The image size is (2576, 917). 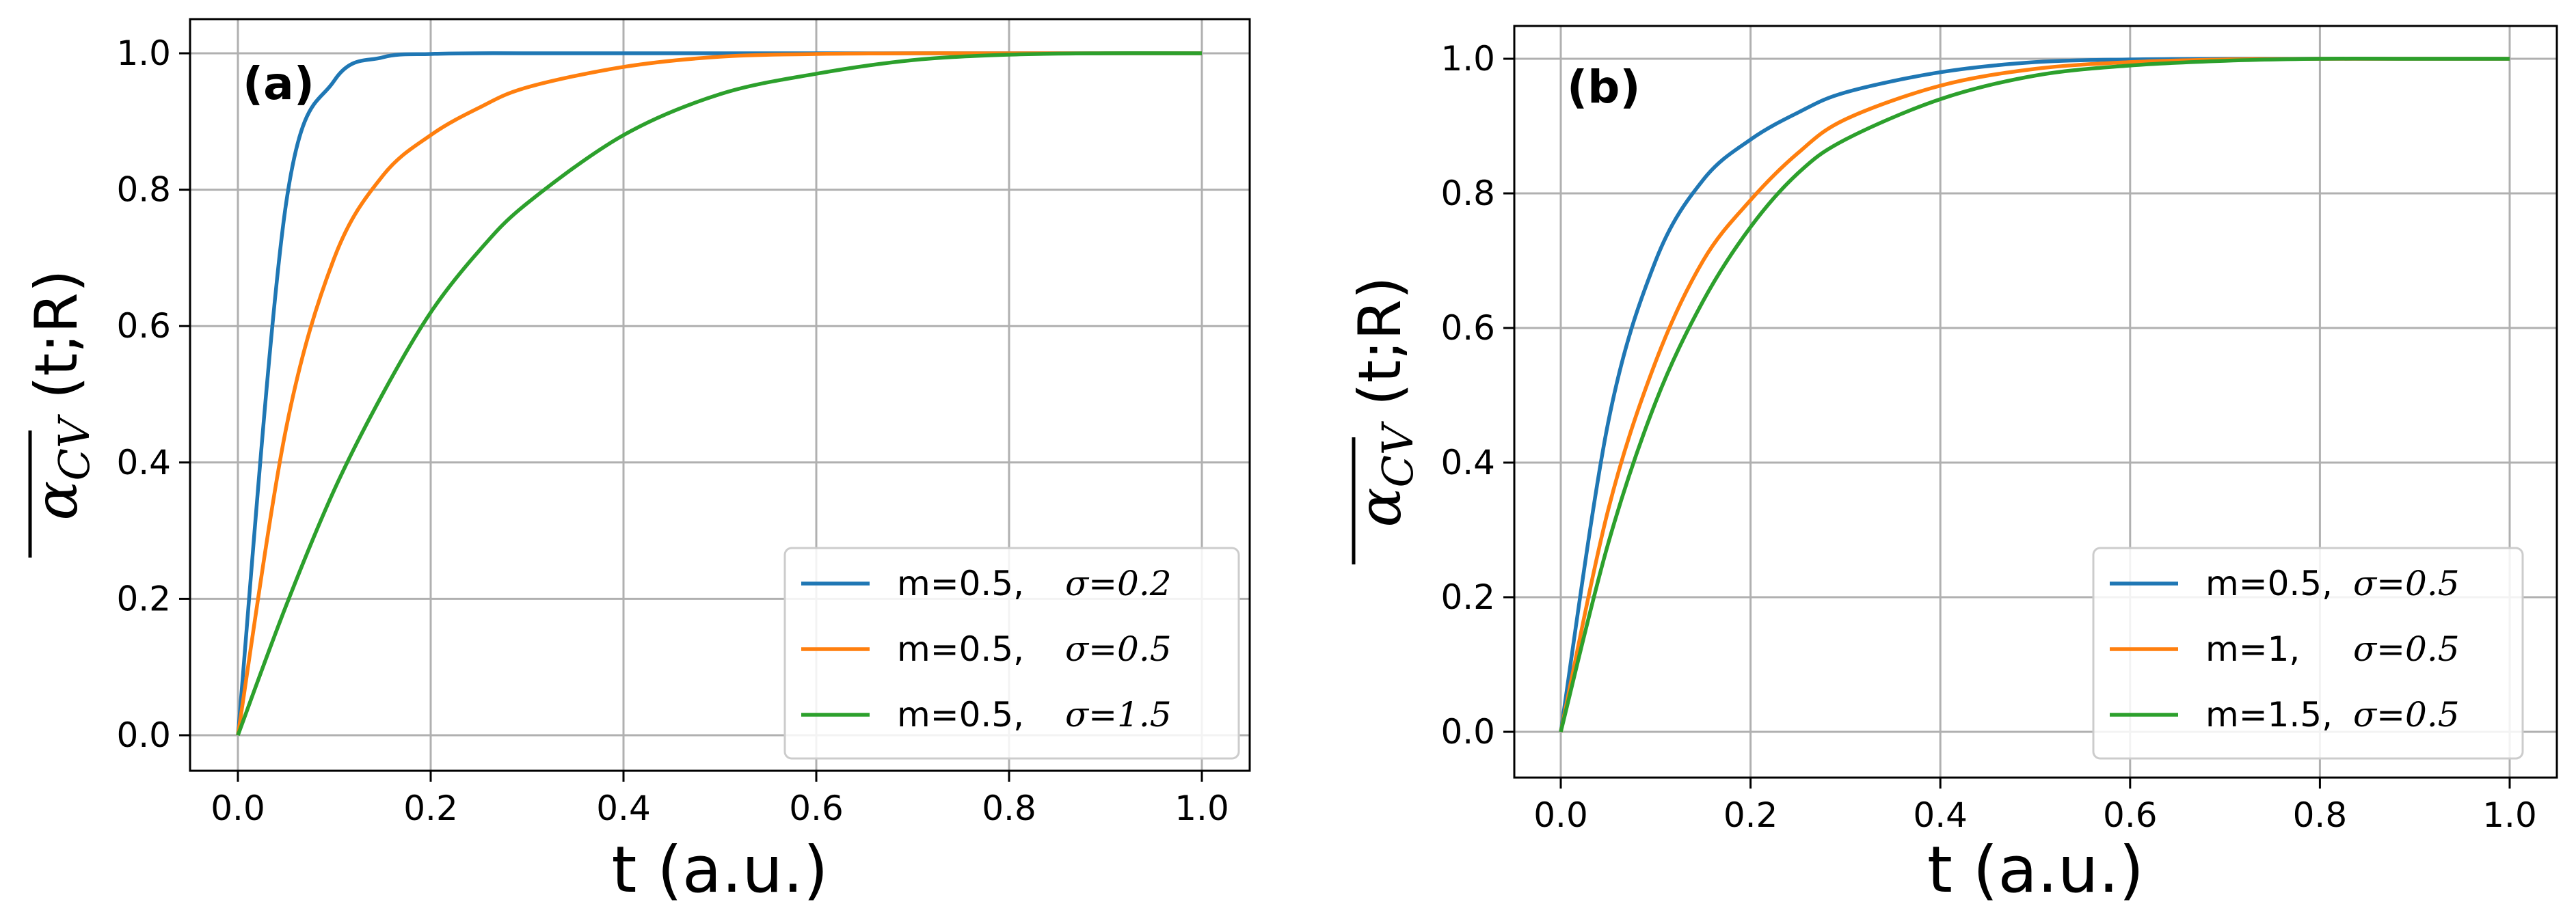 What do you see at coordinates (2406, 583) in the screenshot?
I see `legend-sigma-1: σ=0.5` at bounding box center [2406, 583].